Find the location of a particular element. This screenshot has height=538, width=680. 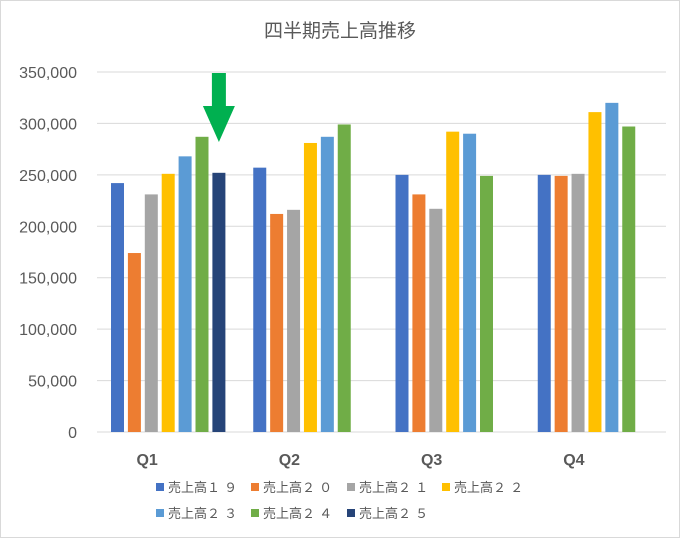

legend-item: 売上高２ ４ is located at coordinates (291, 514).